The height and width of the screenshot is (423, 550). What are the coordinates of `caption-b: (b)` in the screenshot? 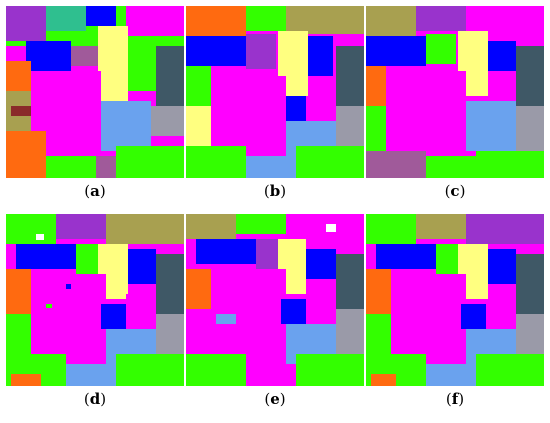 It's located at (275, 191).